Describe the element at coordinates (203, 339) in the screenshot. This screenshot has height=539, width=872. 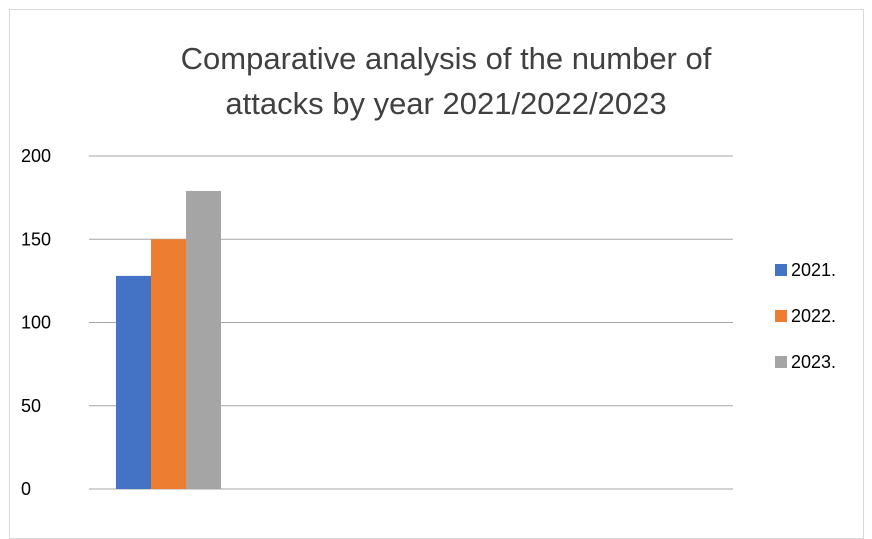
I see `bar-2023` at that location.